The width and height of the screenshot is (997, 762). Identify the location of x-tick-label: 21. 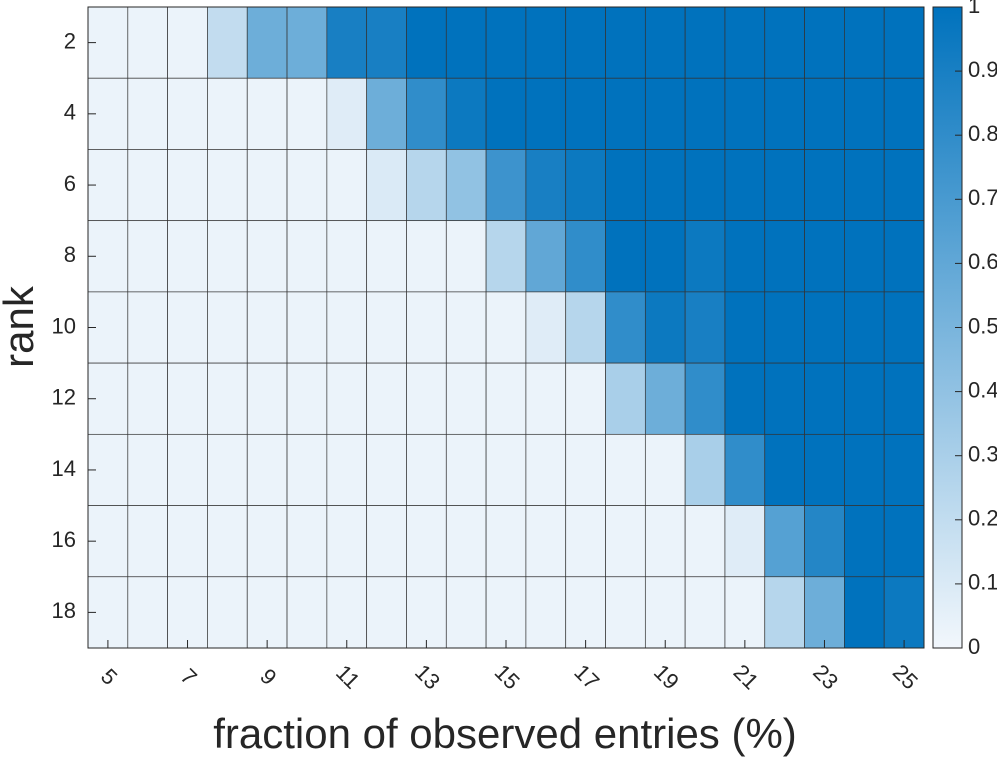
(746, 676).